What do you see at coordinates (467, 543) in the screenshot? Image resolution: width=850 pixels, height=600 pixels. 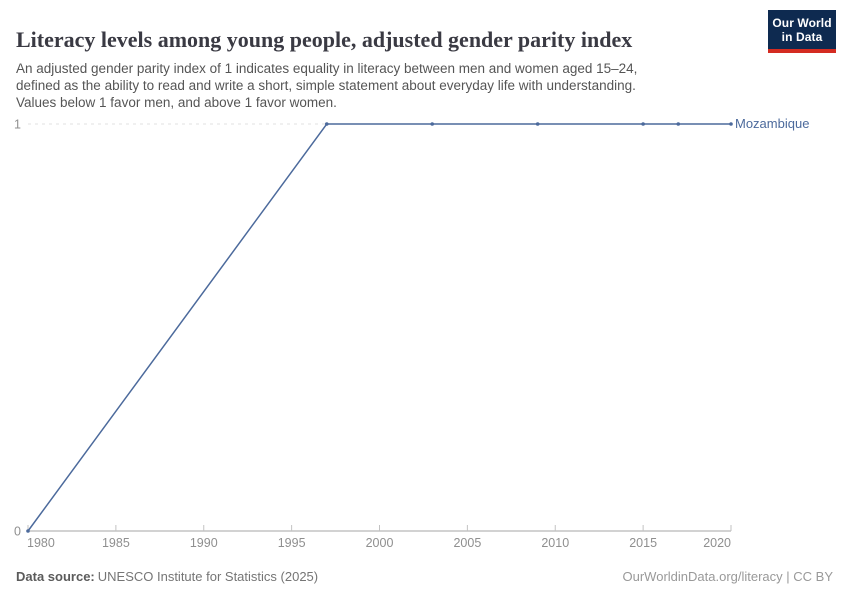 I see `x-tick-label: 2005` at bounding box center [467, 543].